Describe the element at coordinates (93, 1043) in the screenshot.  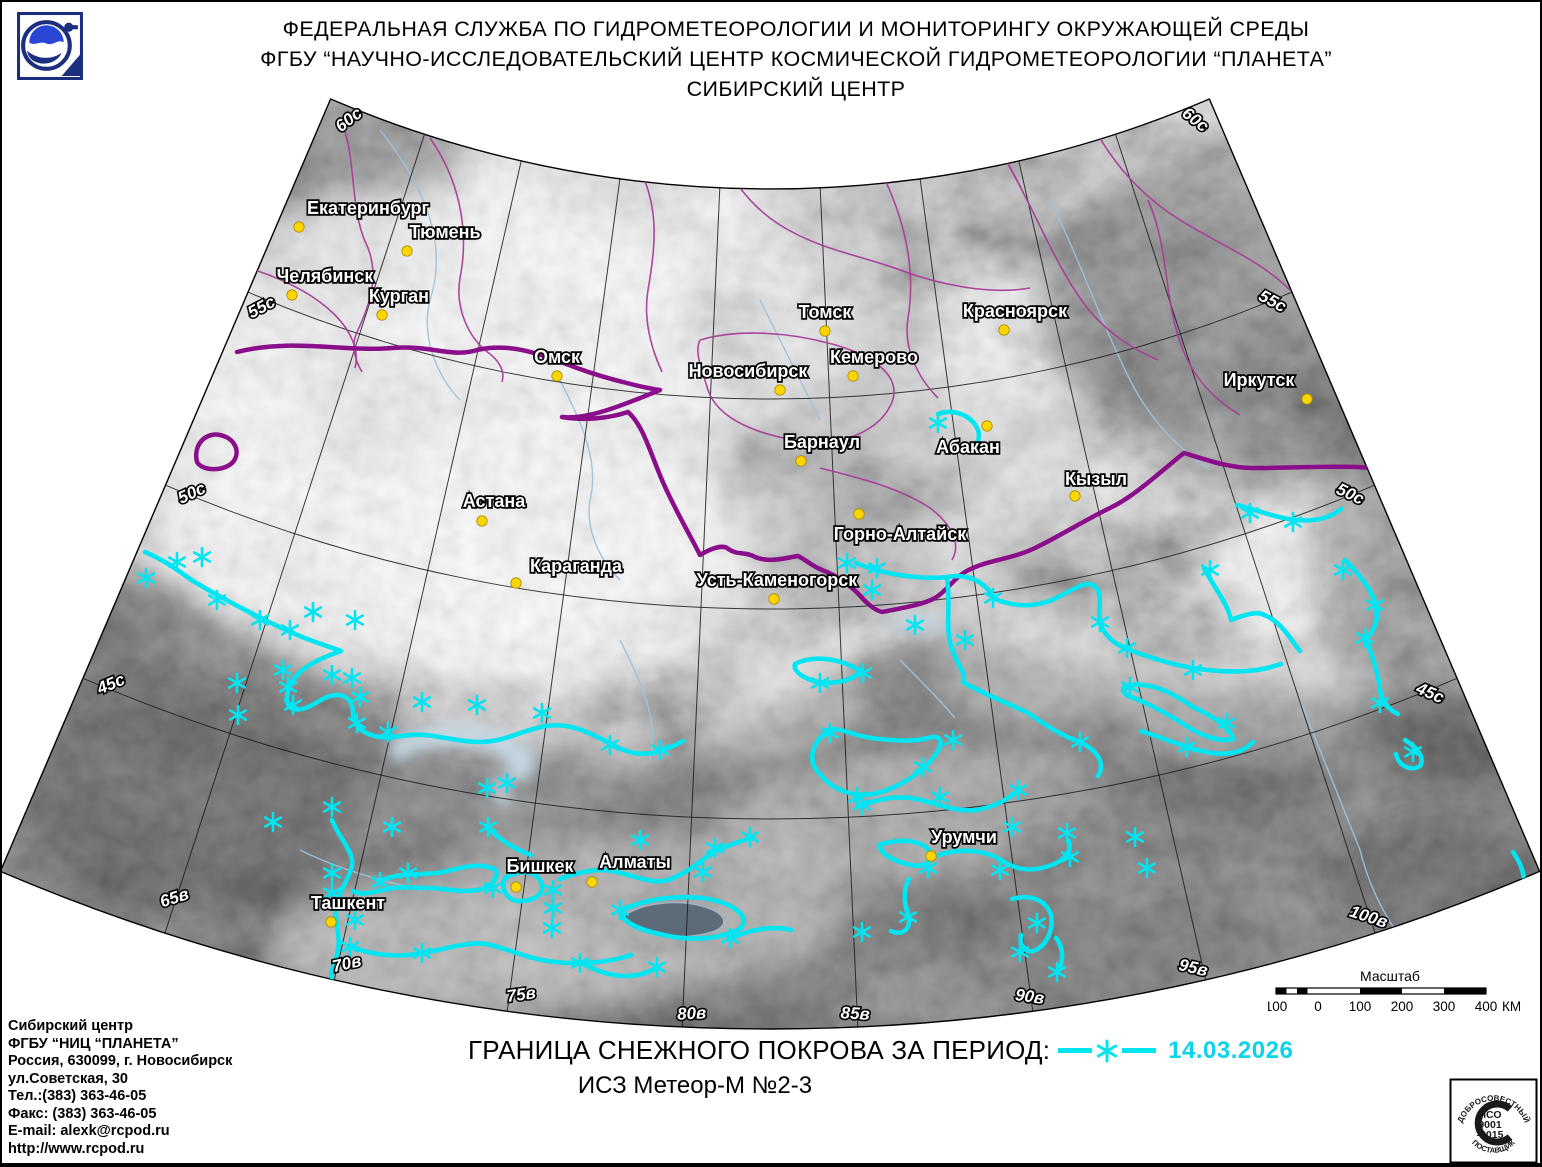
I see `contact-line: ФГБУ “НИЦ “ПЛАНЕТА”` at that location.